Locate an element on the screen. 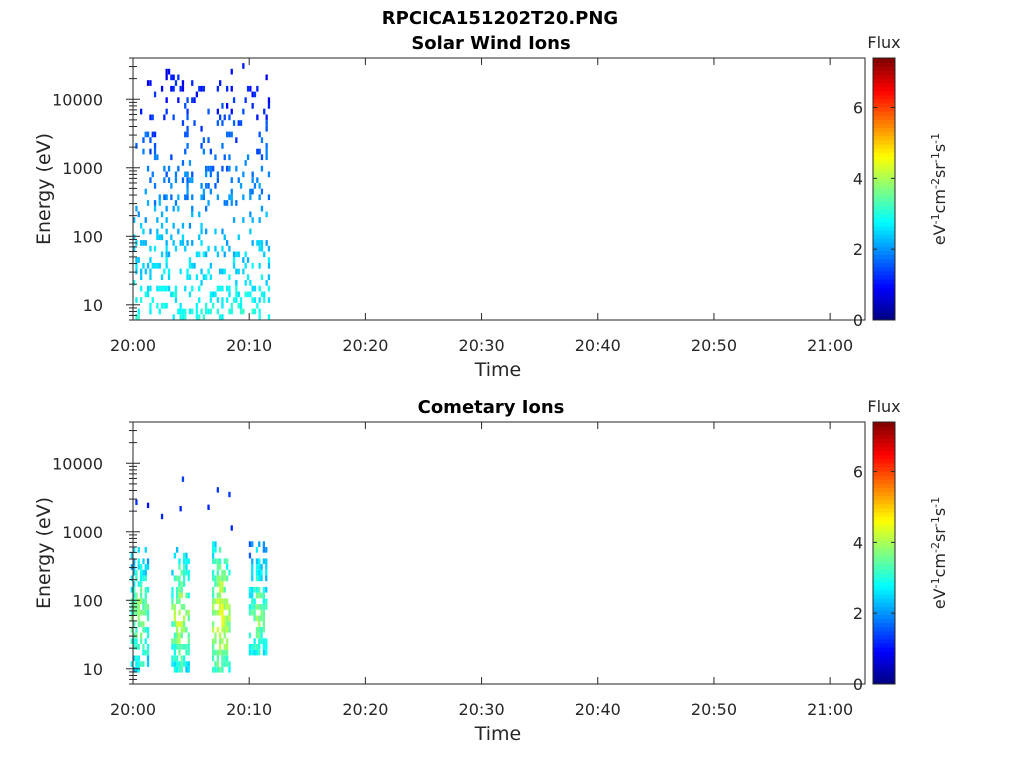 This screenshot has height=768, width=1024. x-tick-label: 20:50 is located at coordinates (714, 345).